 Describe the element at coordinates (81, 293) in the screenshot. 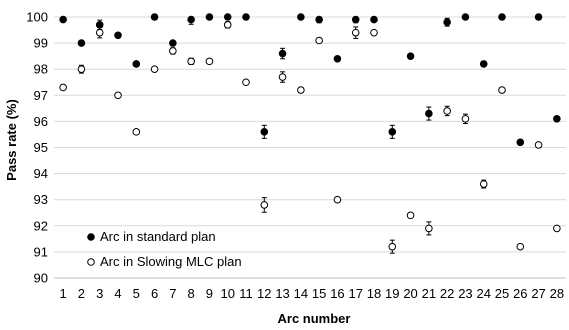

I see `x-tick-label: 2` at that location.